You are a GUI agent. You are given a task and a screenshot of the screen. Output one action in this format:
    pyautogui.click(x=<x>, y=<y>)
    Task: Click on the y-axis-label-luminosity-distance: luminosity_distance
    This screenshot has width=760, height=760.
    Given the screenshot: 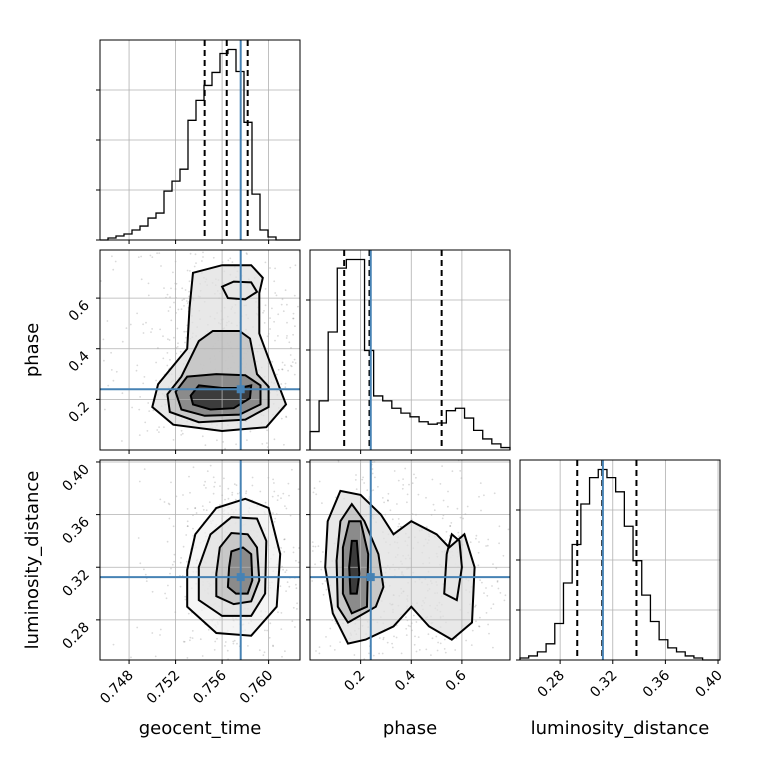 What is the action you would take?
    pyautogui.click(x=32, y=560)
    